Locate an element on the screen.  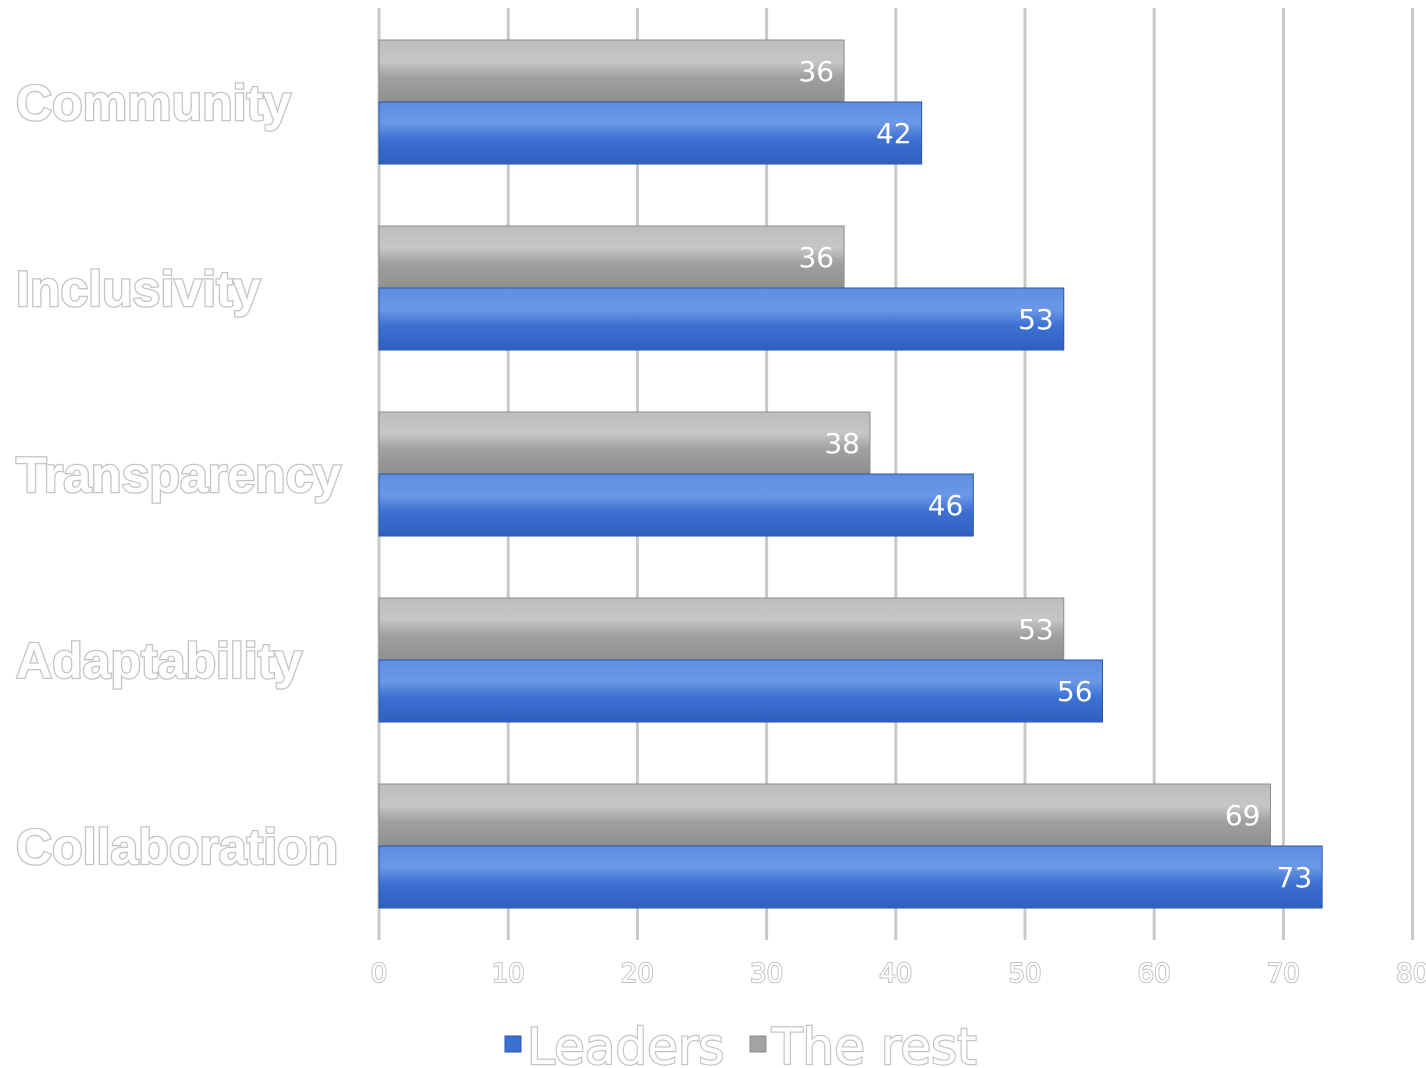
category-label-community: Community is located at coordinates (153, 103).